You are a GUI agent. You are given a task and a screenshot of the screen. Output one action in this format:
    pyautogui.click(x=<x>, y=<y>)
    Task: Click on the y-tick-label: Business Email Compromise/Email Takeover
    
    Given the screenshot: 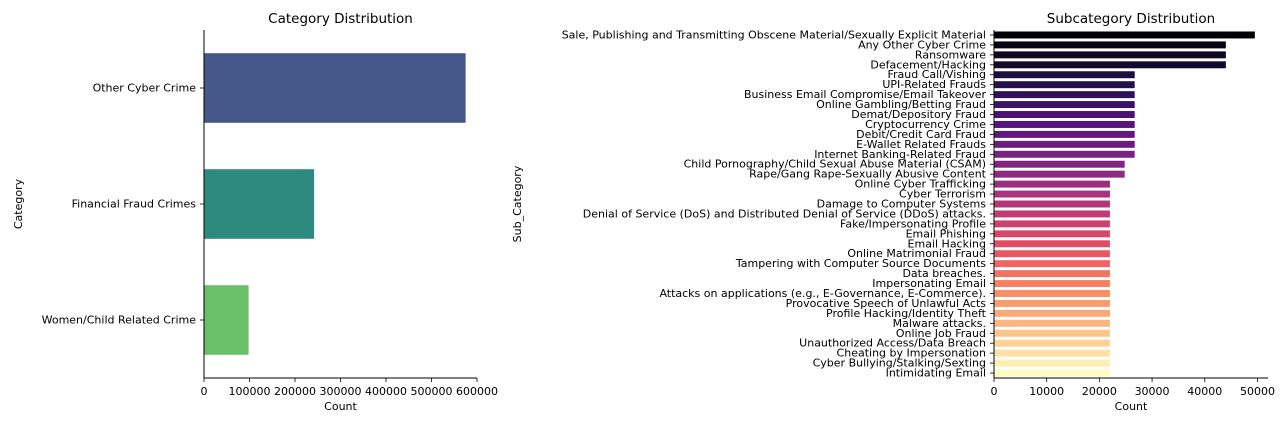 What is the action you would take?
    pyautogui.click(x=865, y=94)
    